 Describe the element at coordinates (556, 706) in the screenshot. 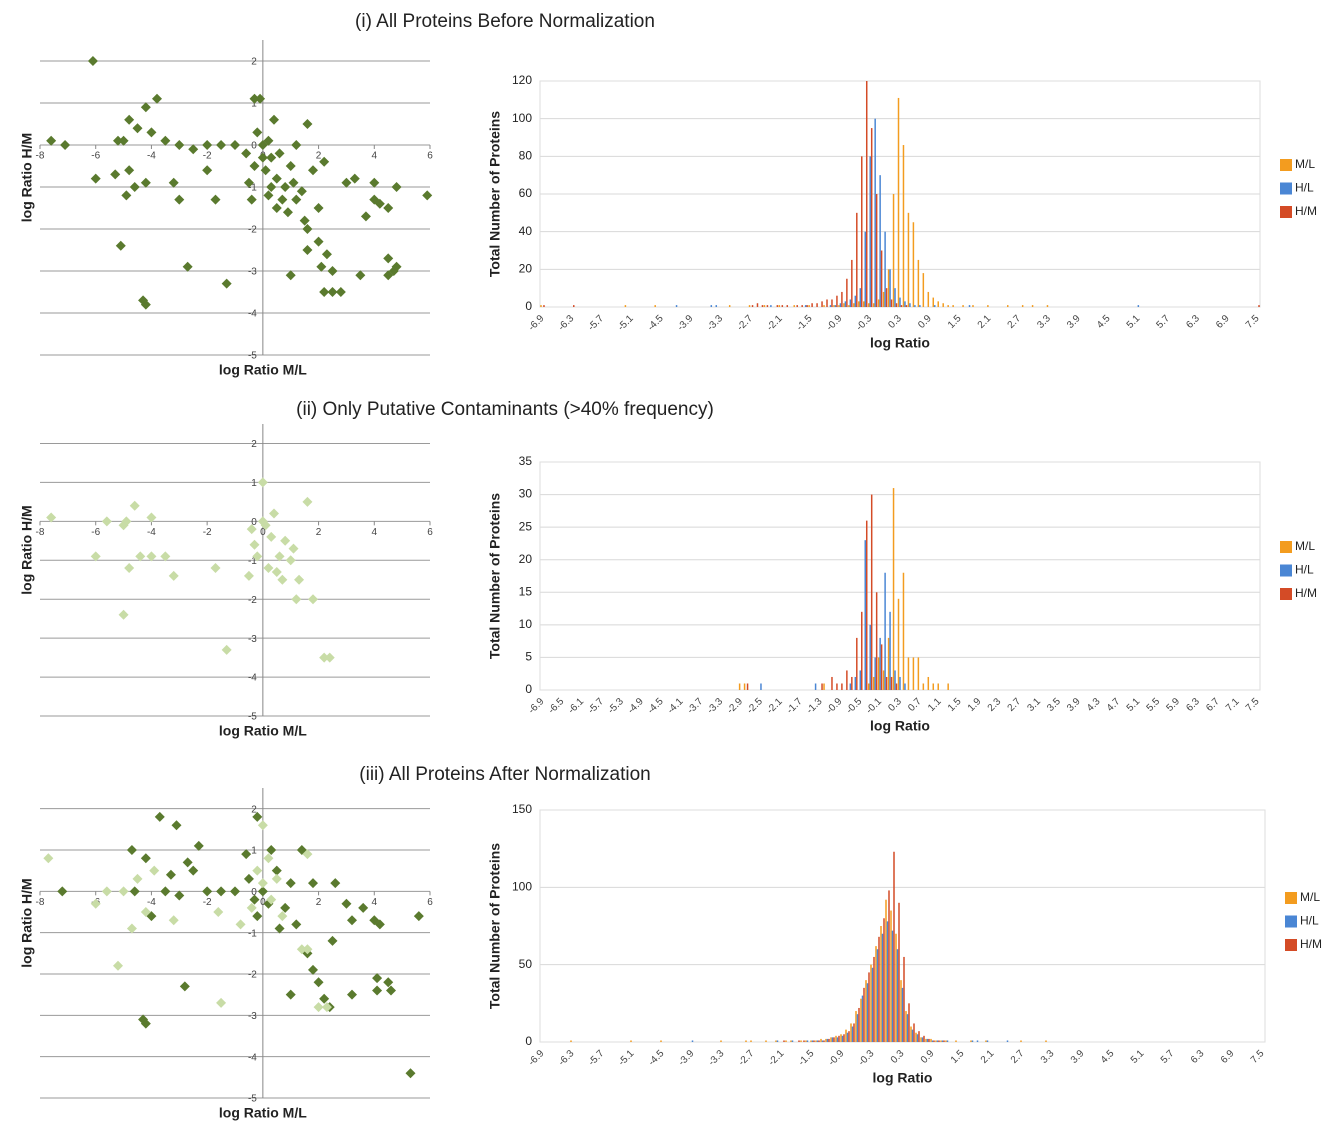

I see `x-tick-label: -6.5` at that location.